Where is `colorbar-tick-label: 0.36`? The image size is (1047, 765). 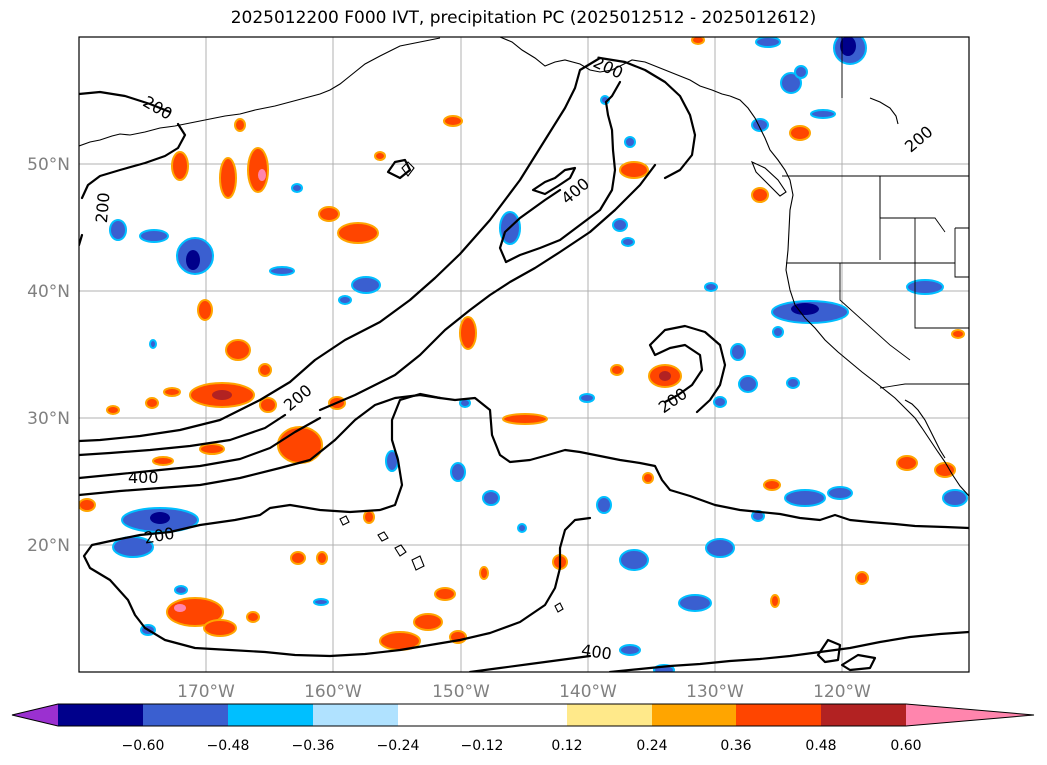
colorbar-tick-label: 0.36 is located at coordinates (735, 746).